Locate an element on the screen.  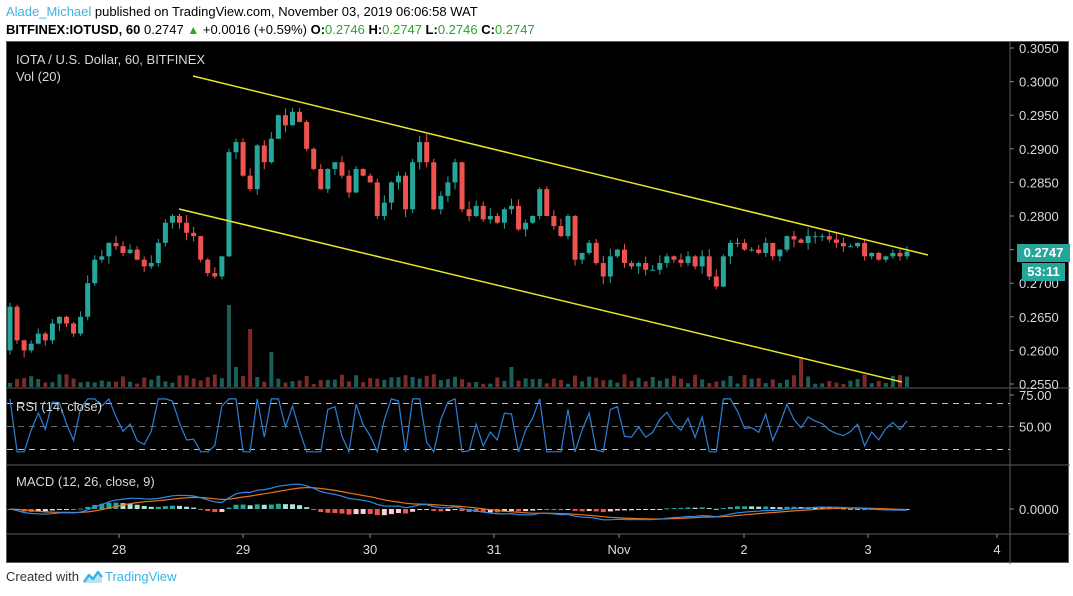
price-tick-label: 0.2950 is located at coordinates (1039, 115).